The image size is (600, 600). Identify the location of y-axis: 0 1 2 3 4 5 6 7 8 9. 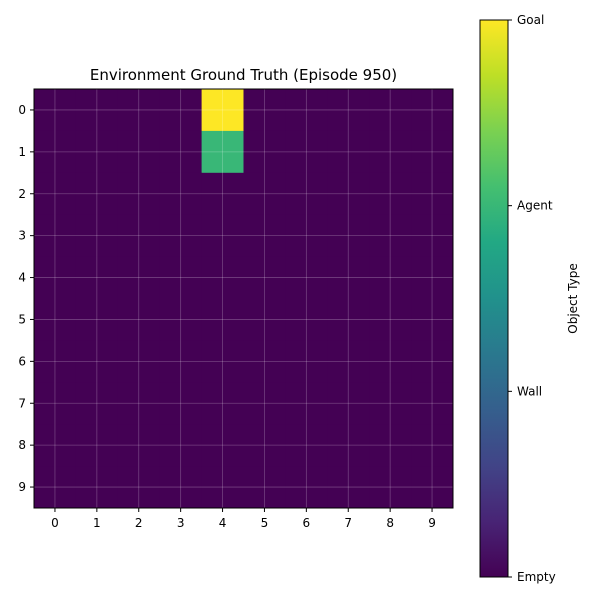
(26, 298).